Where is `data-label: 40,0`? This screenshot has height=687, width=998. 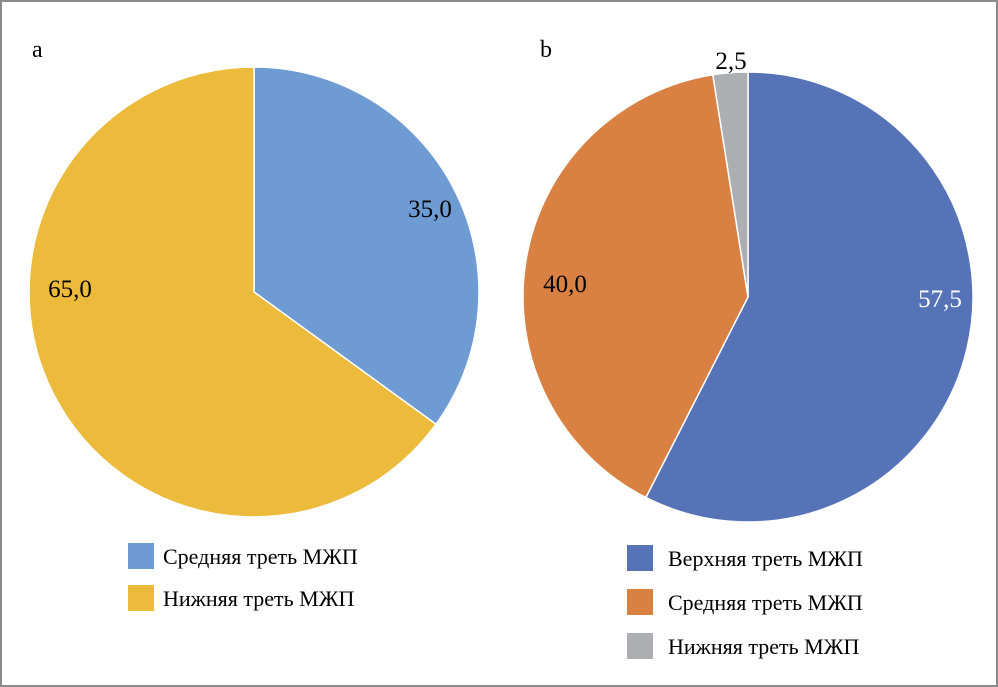 data-label: 40,0 is located at coordinates (565, 284).